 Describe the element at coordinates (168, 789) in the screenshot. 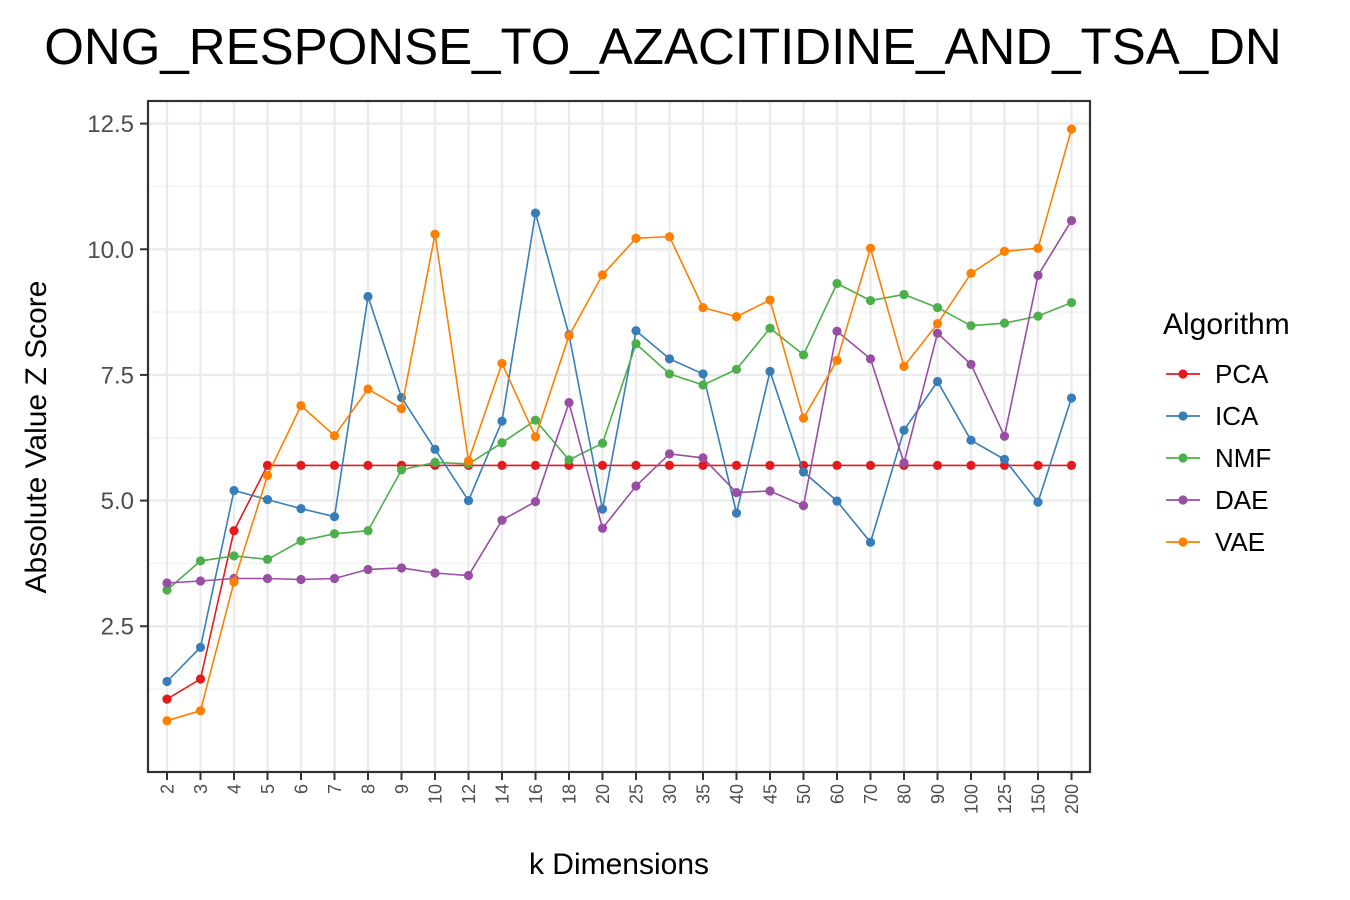

I see `x-tick-label: 2` at that location.